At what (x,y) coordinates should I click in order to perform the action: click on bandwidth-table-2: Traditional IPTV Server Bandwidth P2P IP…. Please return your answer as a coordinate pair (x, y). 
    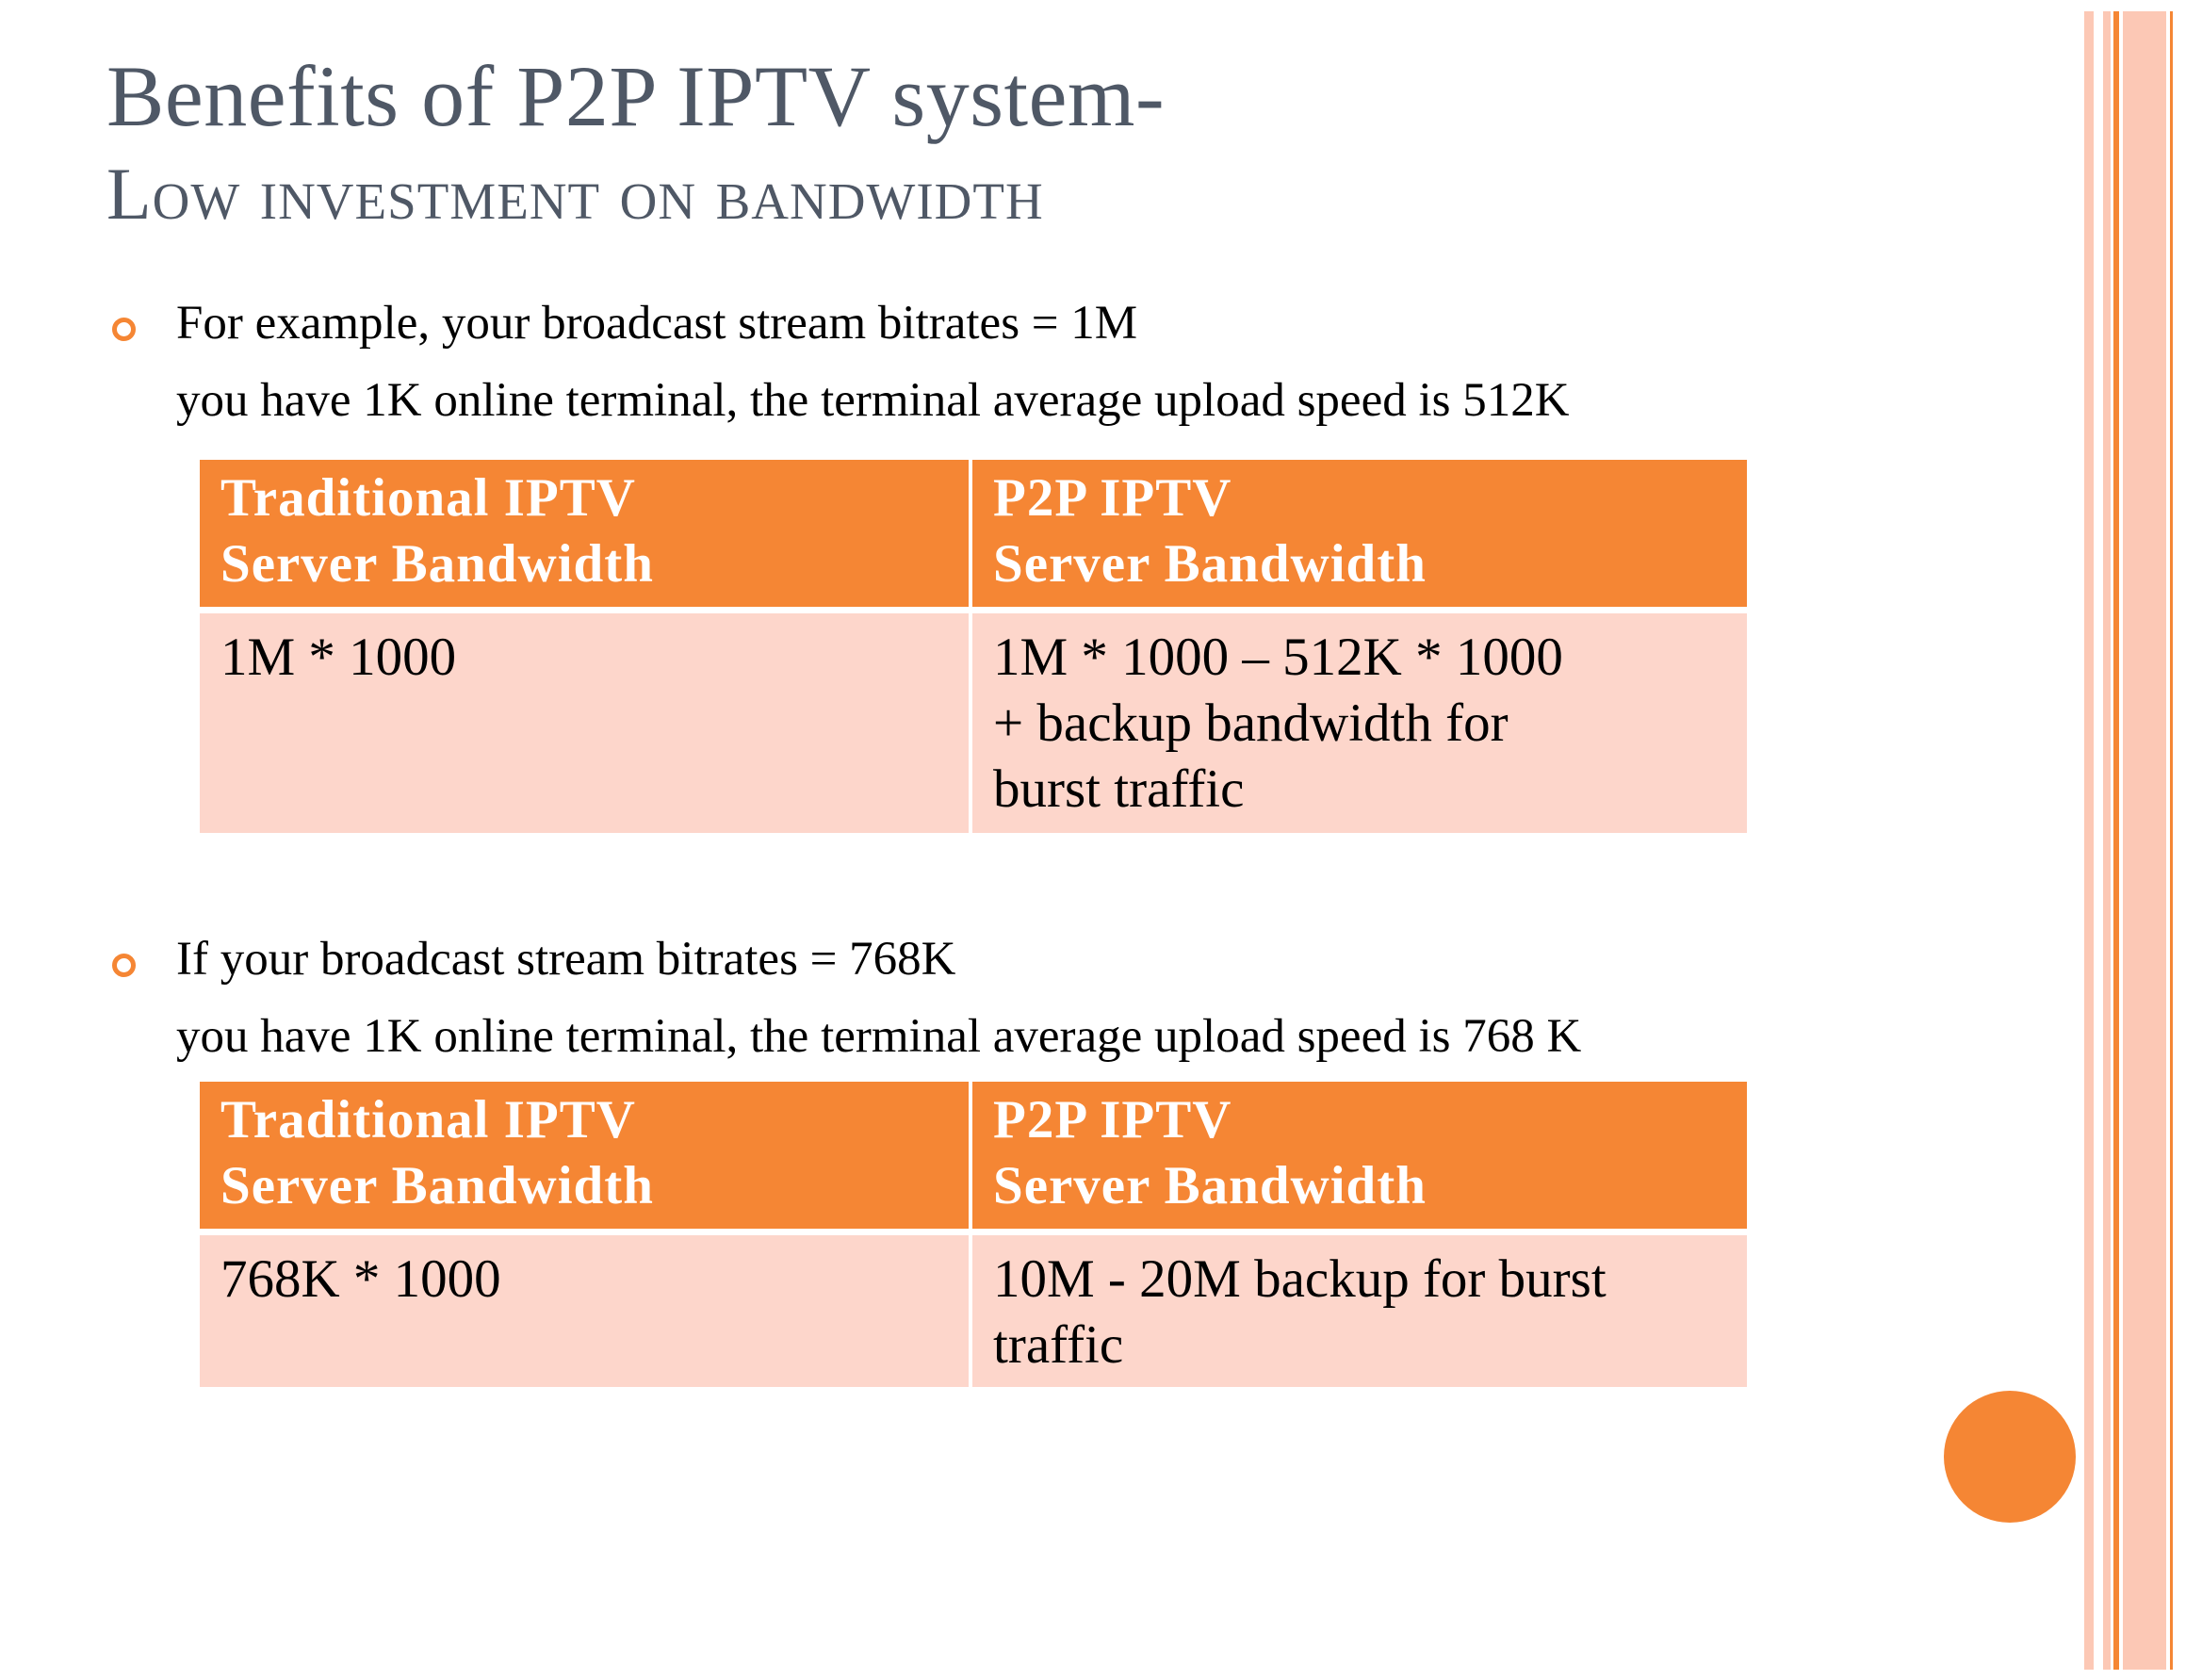
    Looking at the image, I should click on (974, 1234).